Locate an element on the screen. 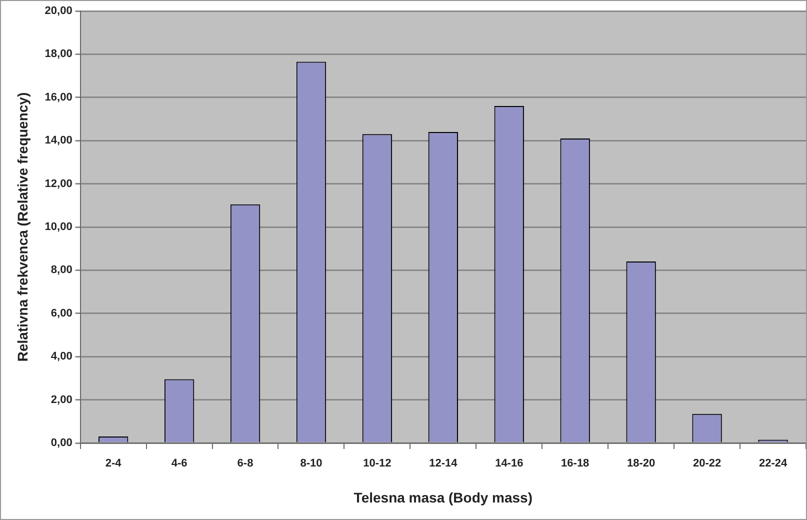  y-tick-label: 0,00 is located at coordinates (61, 443).